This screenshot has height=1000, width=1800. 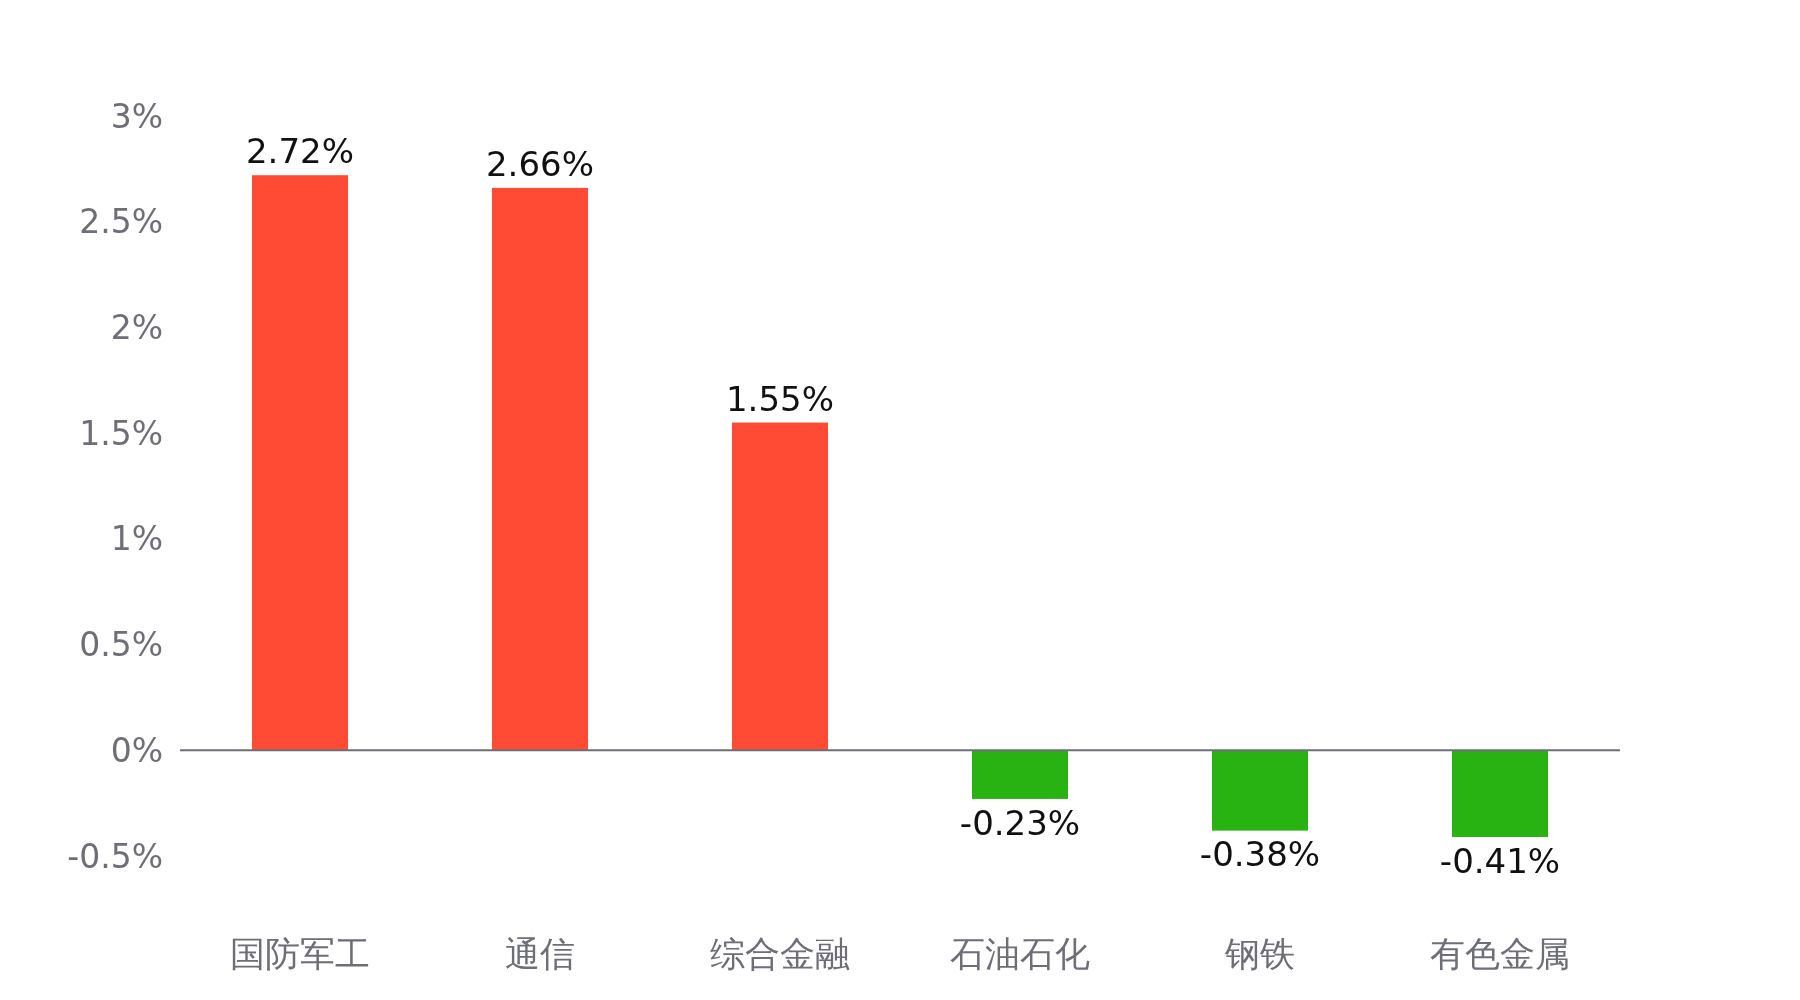 What do you see at coordinates (300, 954) in the screenshot?
I see `x-tick-label: 国防军工` at bounding box center [300, 954].